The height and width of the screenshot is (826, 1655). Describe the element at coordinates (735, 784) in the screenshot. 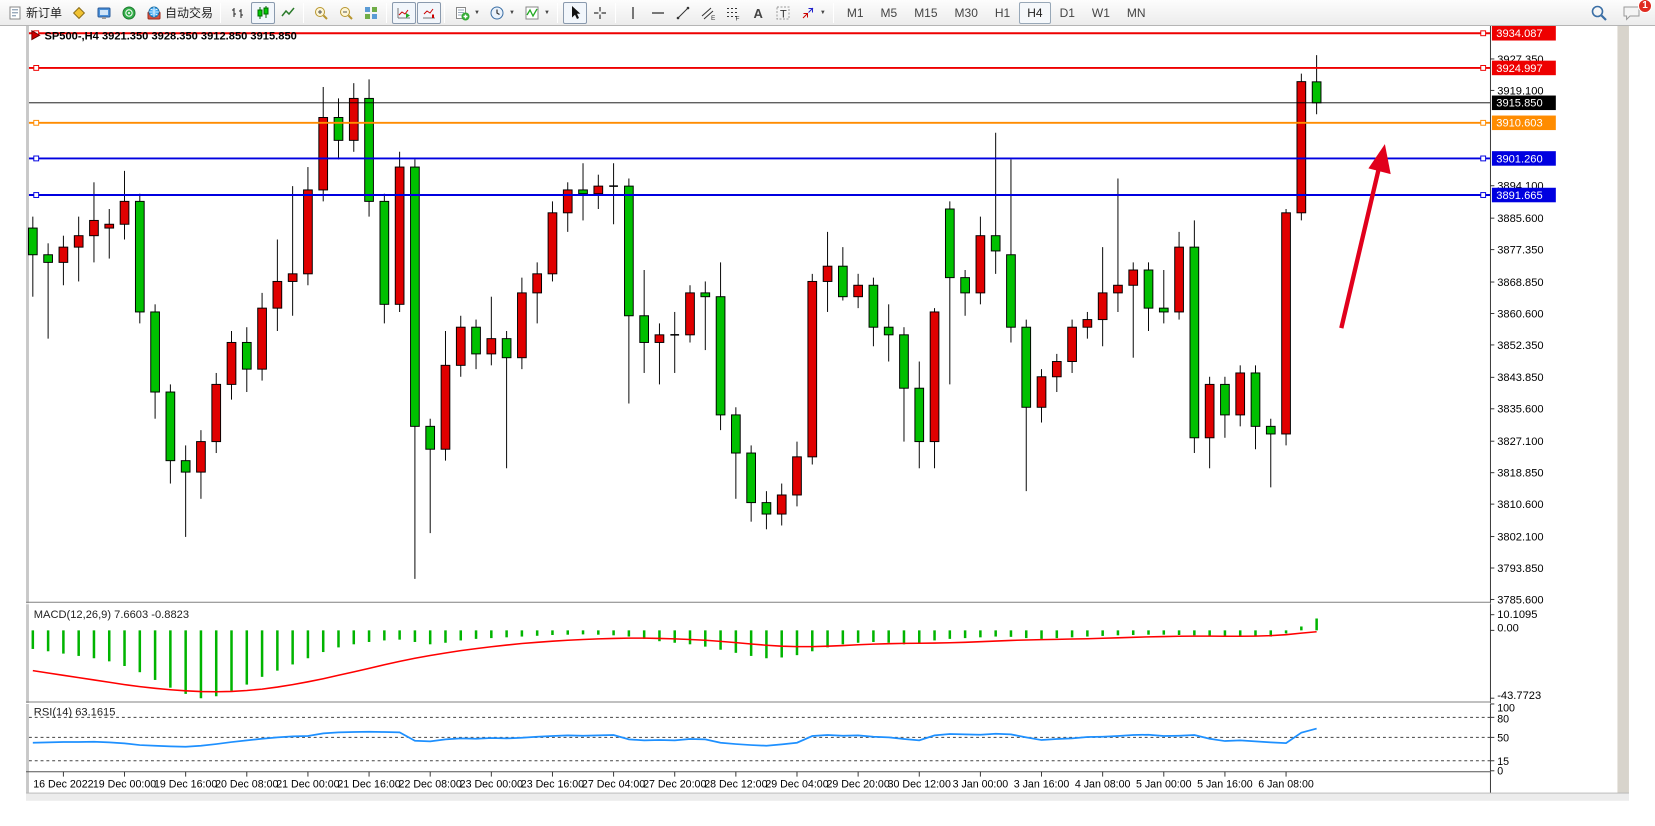

I see `svg-text: 28 Dec 12:00` at that location.